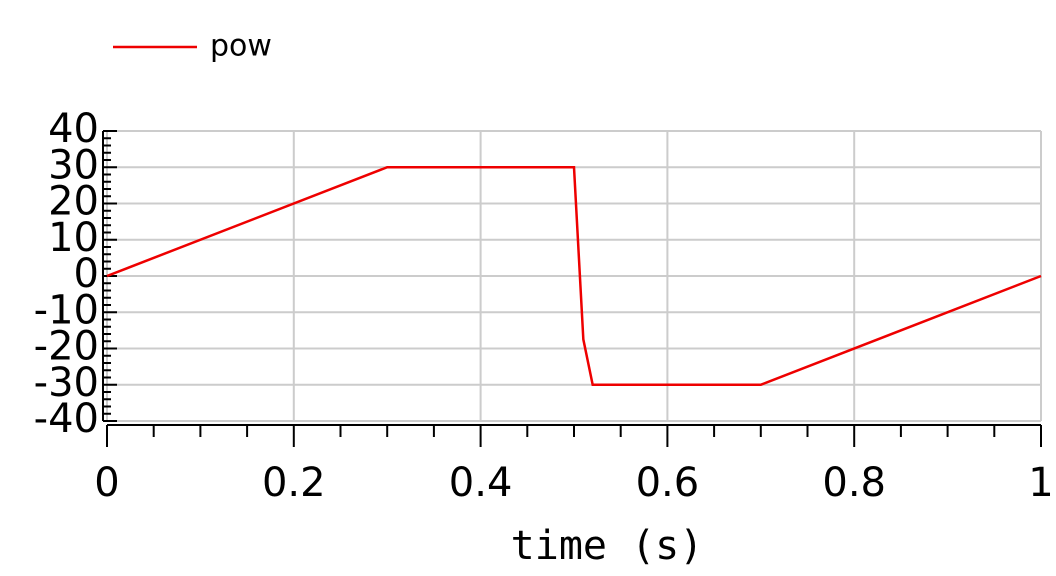 This screenshot has height=576, width=1056. Describe the element at coordinates (1040, 483) in the screenshot. I see `x-tick-label: 1` at that location.